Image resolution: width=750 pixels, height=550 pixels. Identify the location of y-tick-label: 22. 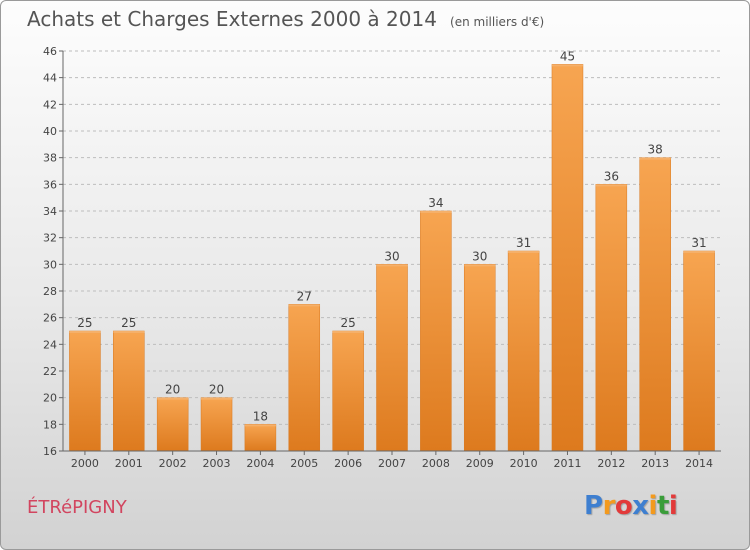
(50, 371).